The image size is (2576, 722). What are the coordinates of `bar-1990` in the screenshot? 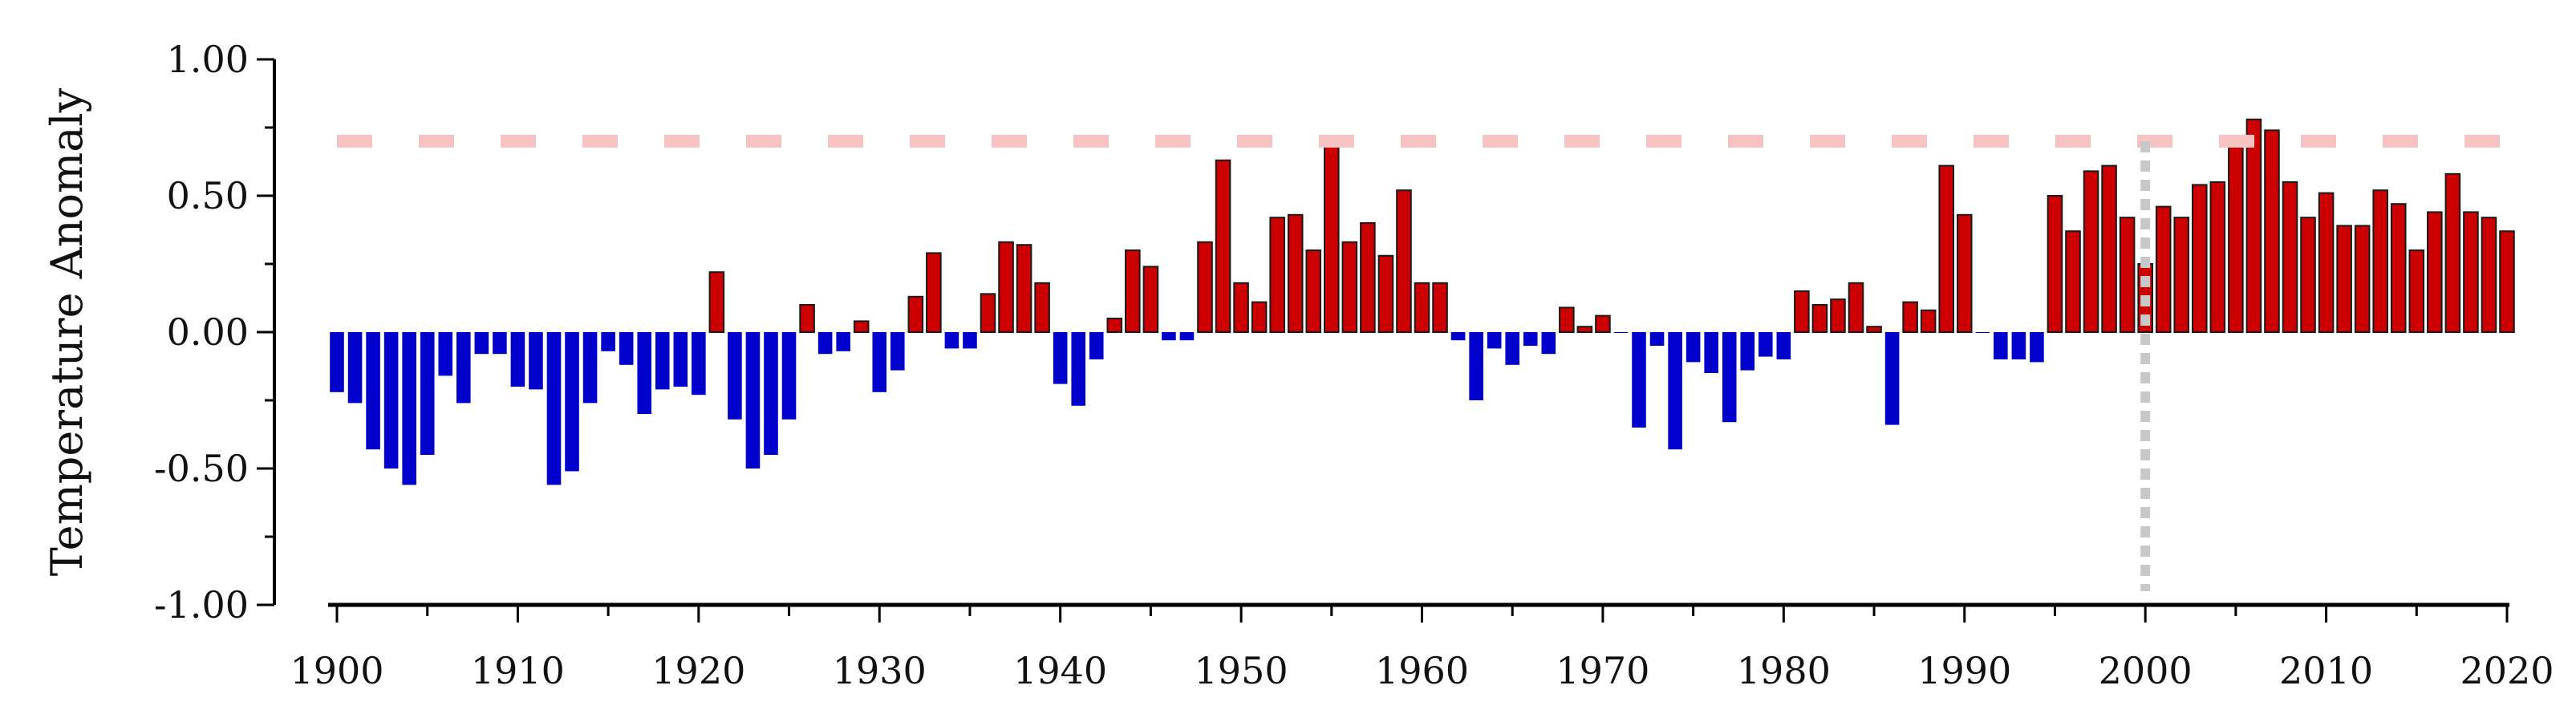 It's located at (1964, 273).